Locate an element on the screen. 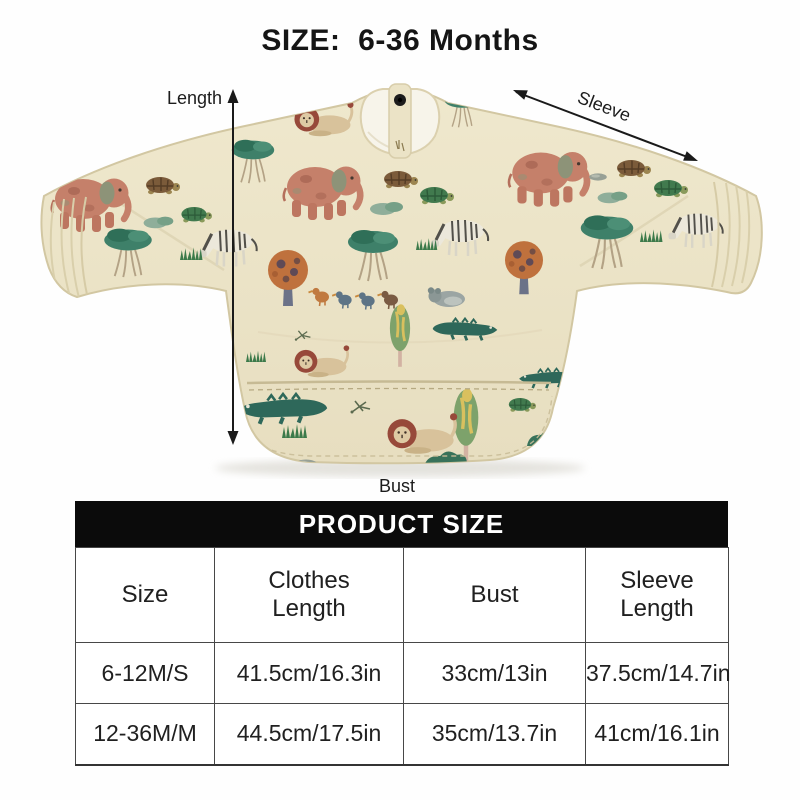 This screenshot has height=800, width=800. column-header-bust: Bust is located at coordinates (494, 595).